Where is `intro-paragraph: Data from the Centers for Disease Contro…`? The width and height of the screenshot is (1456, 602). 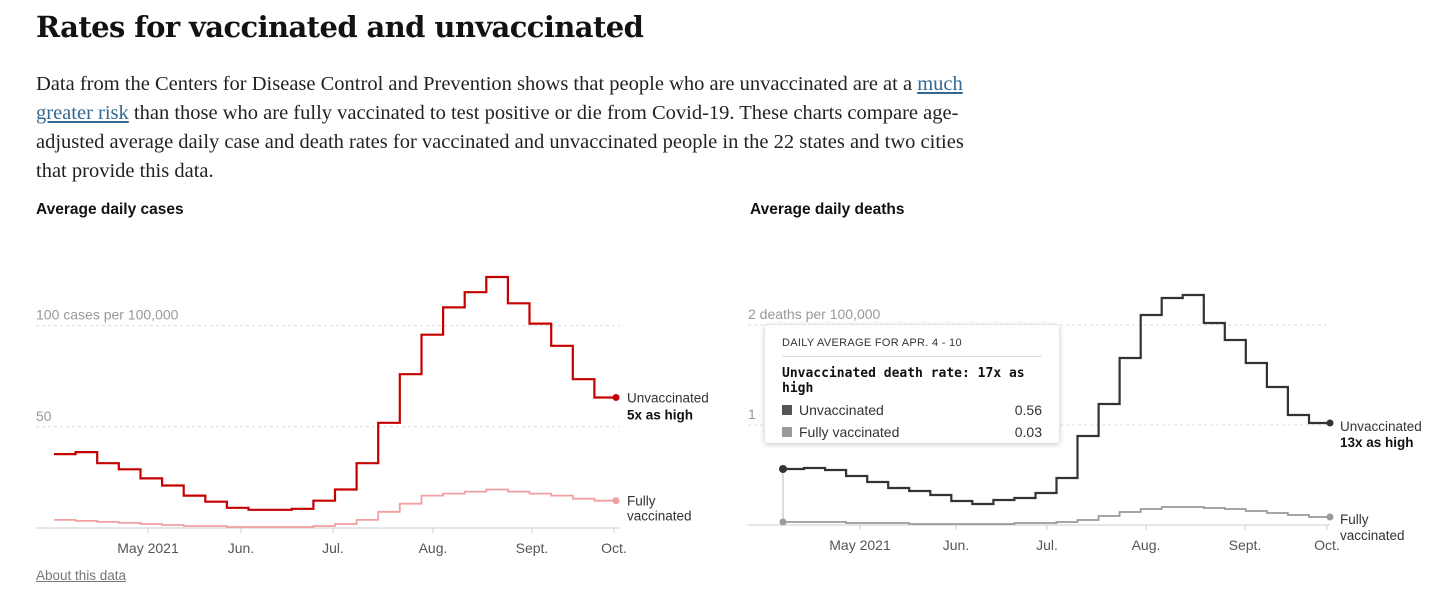 intro-paragraph: Data from the Centers for Disease Contro… is located at coordinates (503, 128).